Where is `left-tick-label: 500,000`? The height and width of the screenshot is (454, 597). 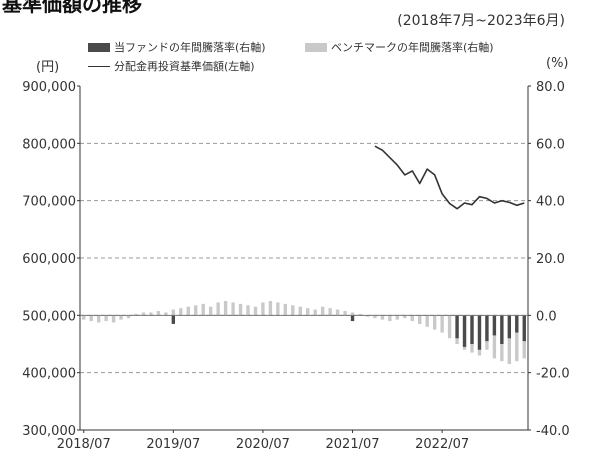 left-tick-label: 500,000 is located at coordinates (49, 316).